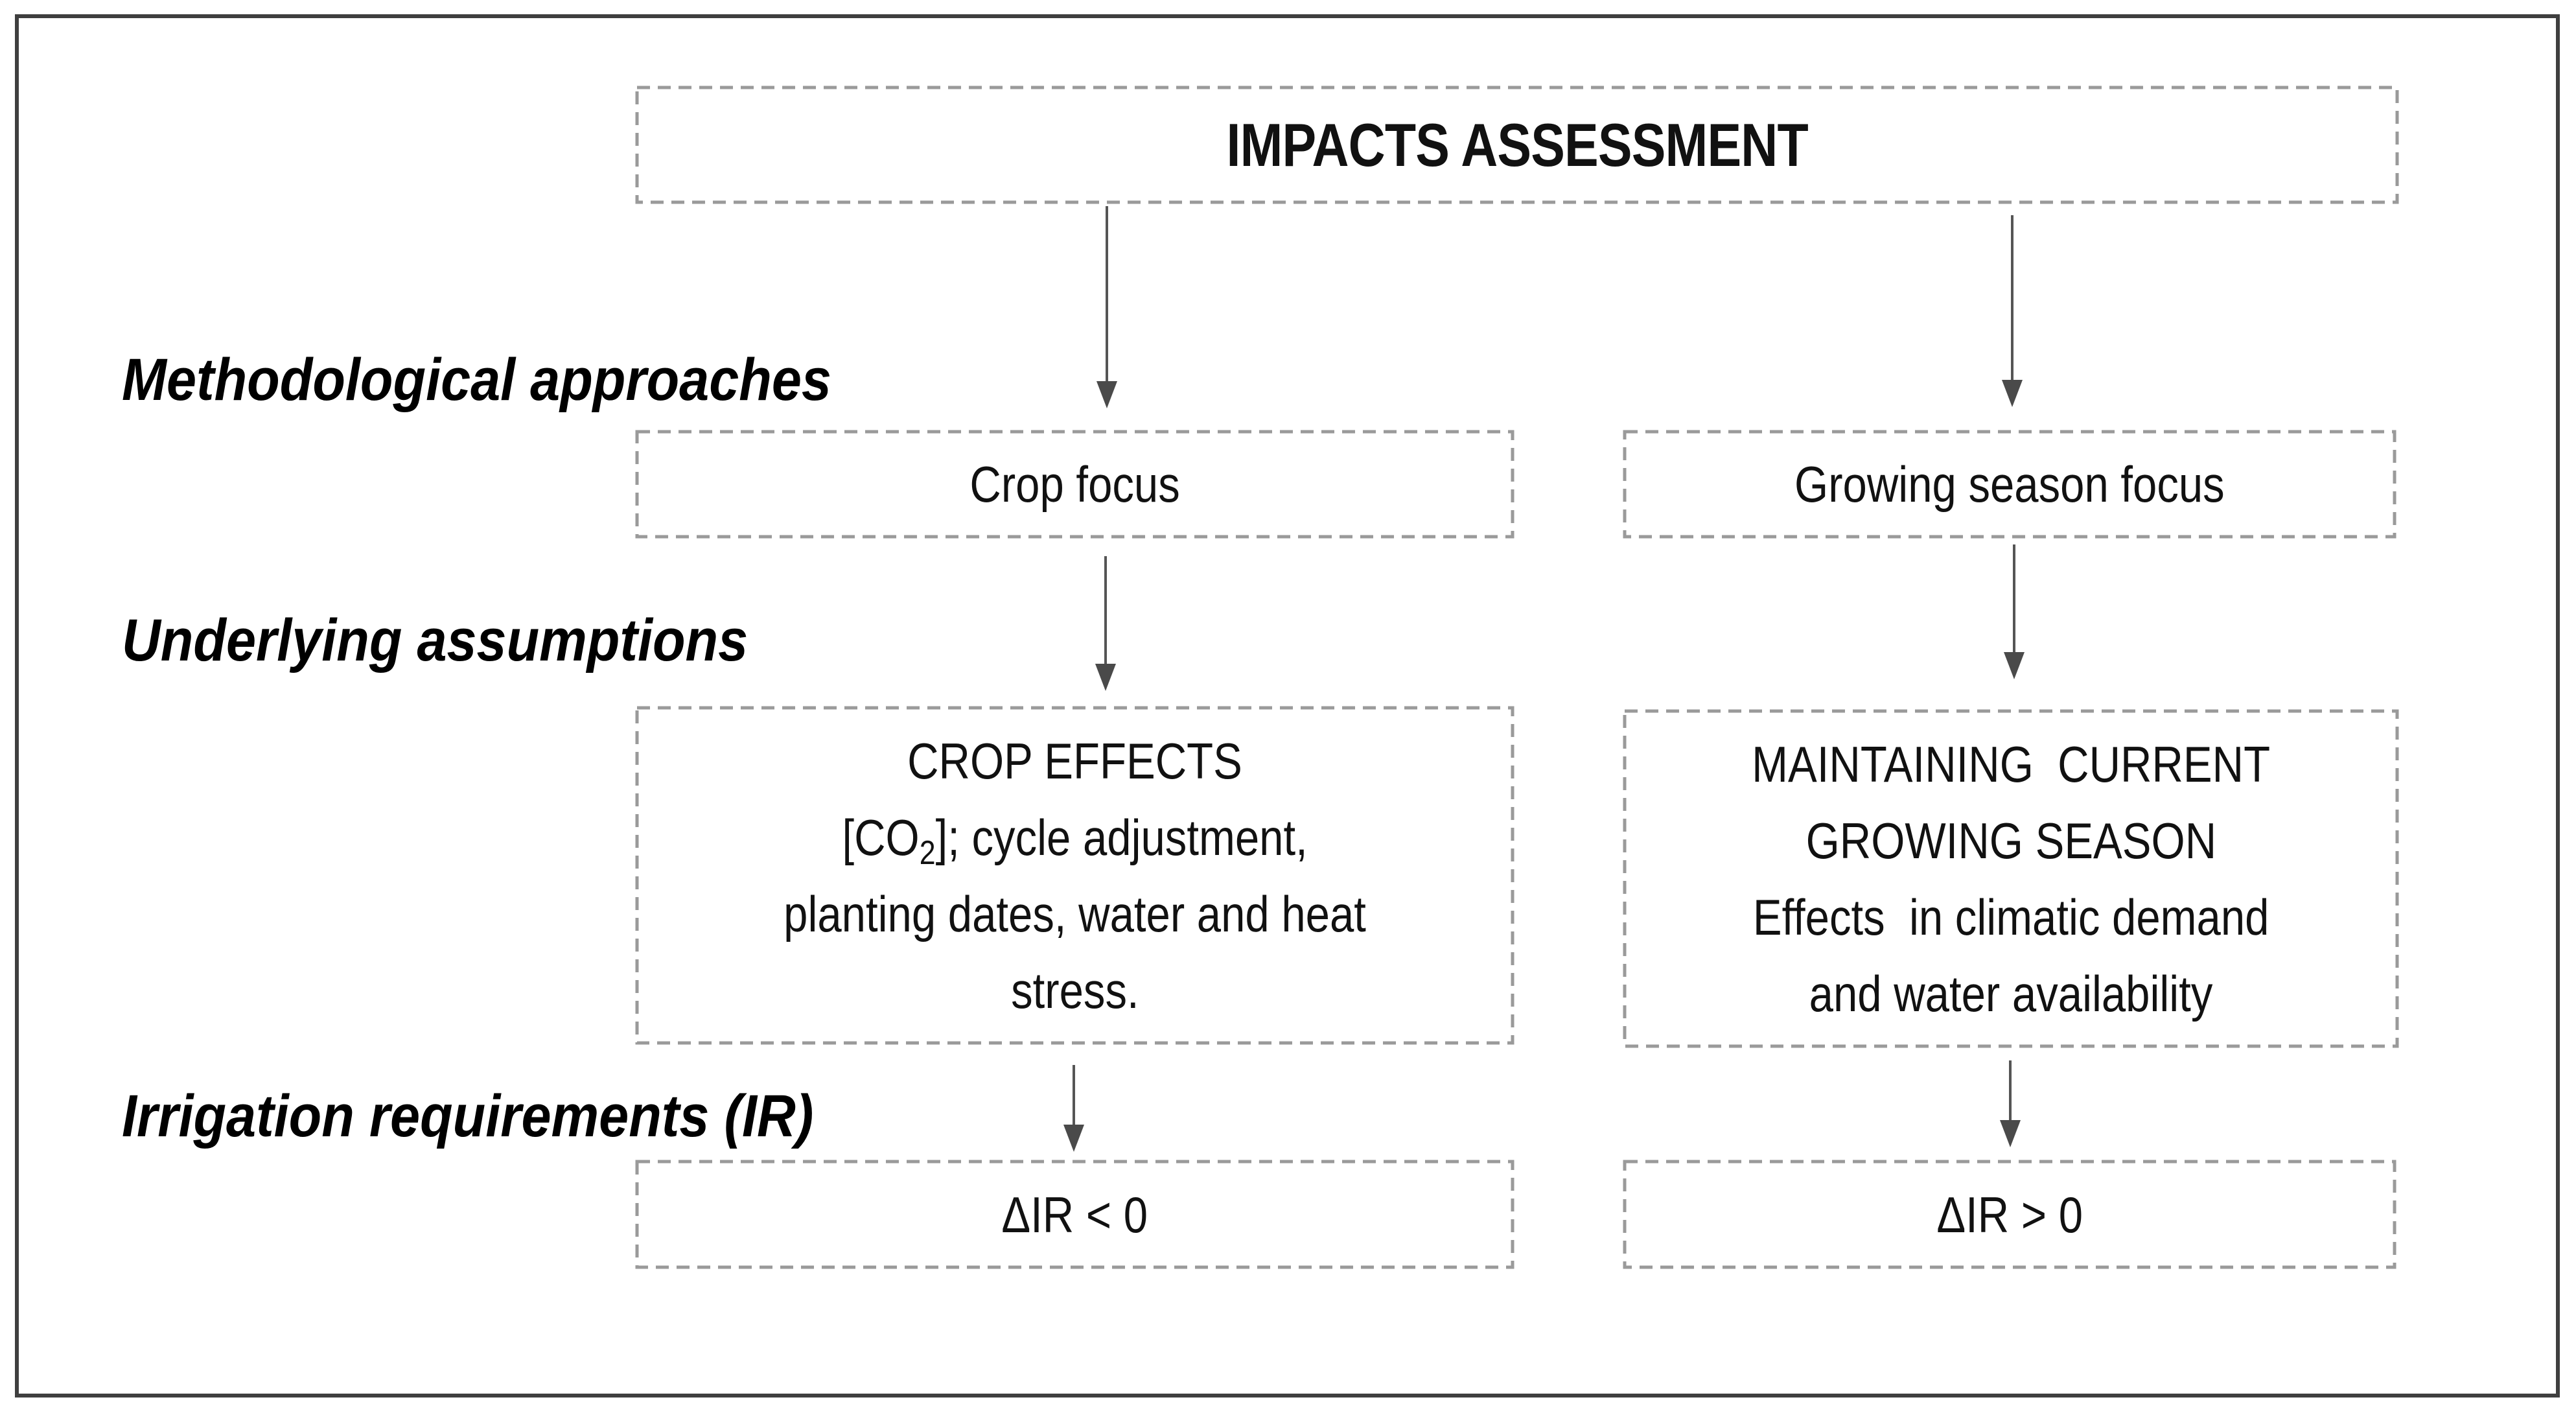 This screenshot has height=1415, width=2576. What do you see at coordinates (2011, 917) in the screenshot?
I see `maintaining-line-3: Effects in climatic demand` at bounding box center [2011, 917].